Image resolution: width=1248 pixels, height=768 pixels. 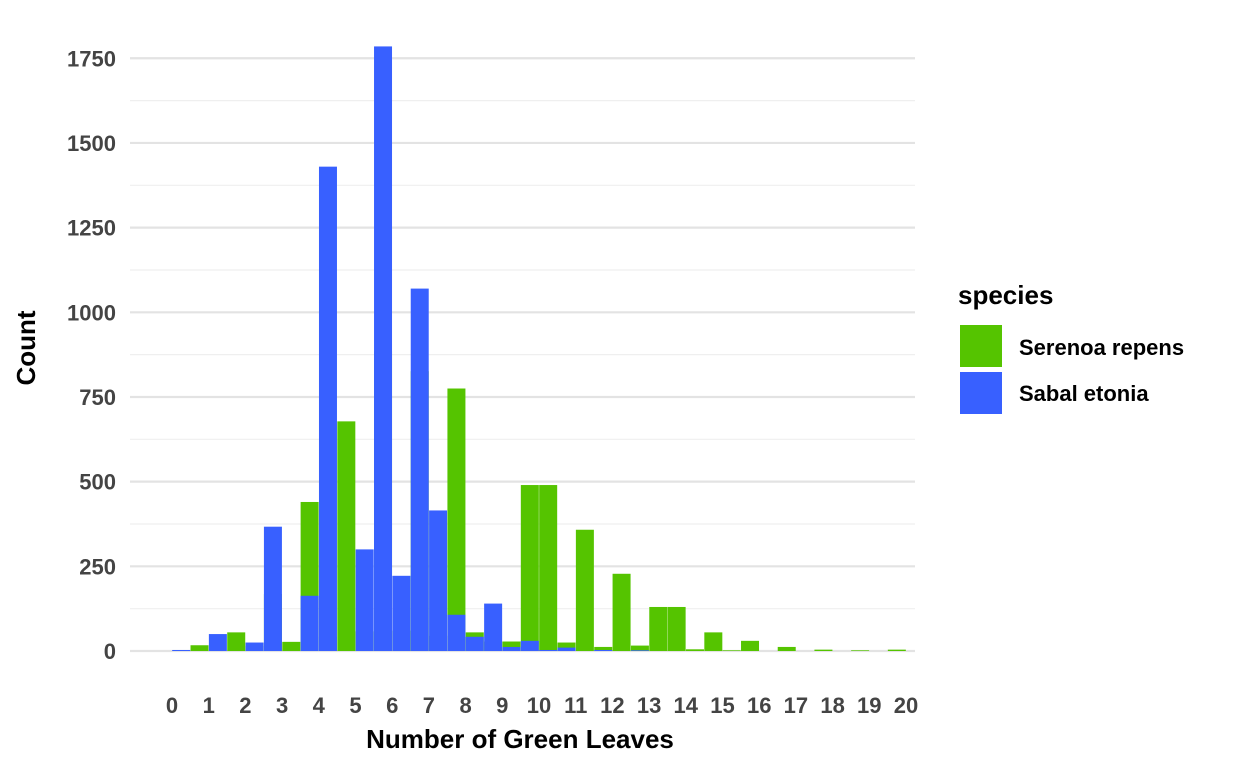 What do you see at coordinates (575, 705) in the screenshot?
I see `x-tick-label: 11` at bounding box center [575, 705].